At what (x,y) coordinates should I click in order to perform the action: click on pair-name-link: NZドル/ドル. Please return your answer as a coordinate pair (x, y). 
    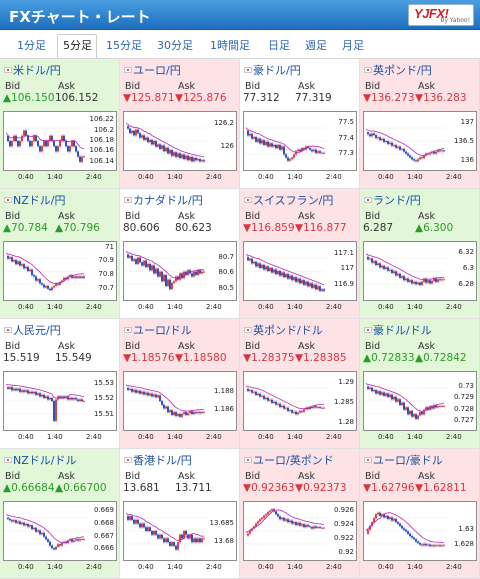
    Looking at the image, I should click on (40, 460).